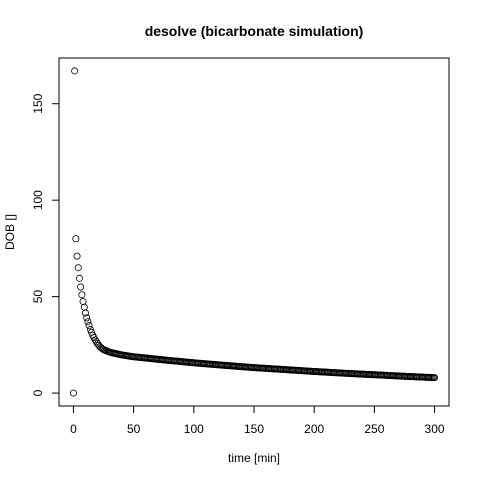  I want to click on y-tick-label: 0, so click(38, 392).